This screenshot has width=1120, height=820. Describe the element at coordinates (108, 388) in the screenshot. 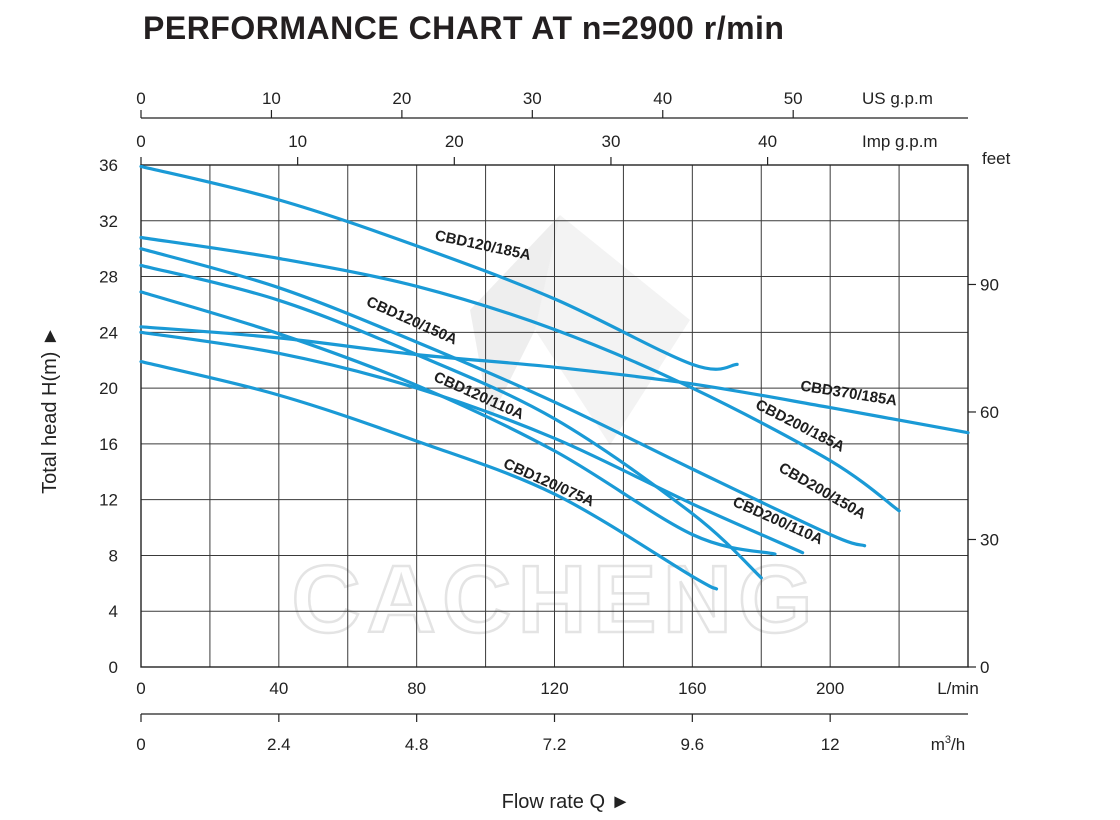

I see `y-tick-label: 20` at that location.